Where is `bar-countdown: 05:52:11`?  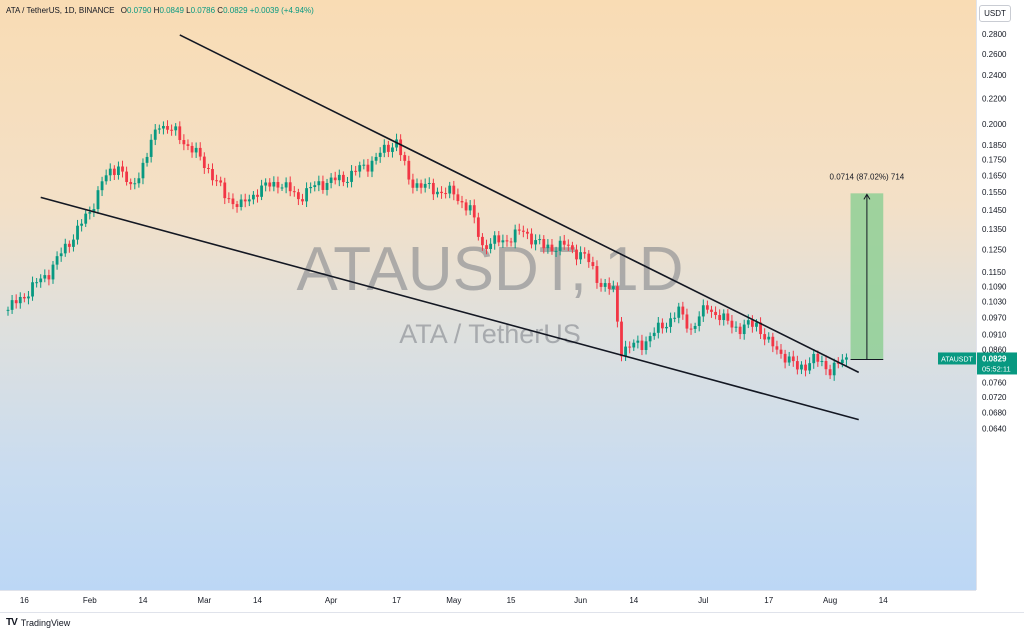 bar-countdown: 05:52:11 is located at coordinates (996, 368).